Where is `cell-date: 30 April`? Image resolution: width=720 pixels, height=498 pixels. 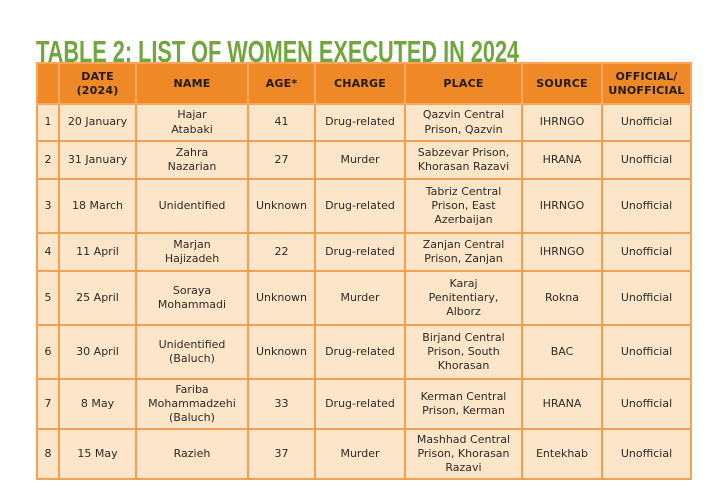 cell-date: 30 April is located at coordinates (97, 352).